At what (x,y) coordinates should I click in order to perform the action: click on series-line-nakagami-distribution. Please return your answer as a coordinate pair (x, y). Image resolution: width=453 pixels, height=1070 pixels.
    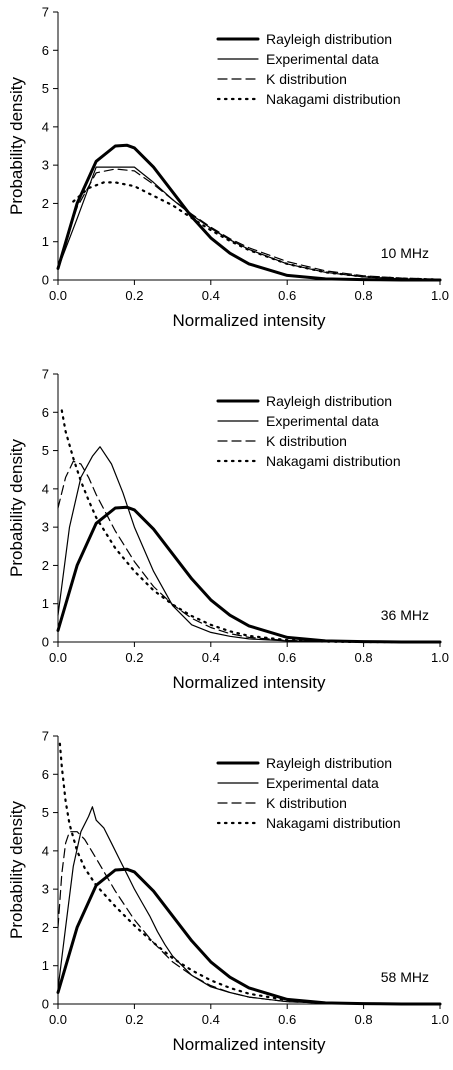
    Looking at the image, I should click on (257, 231).